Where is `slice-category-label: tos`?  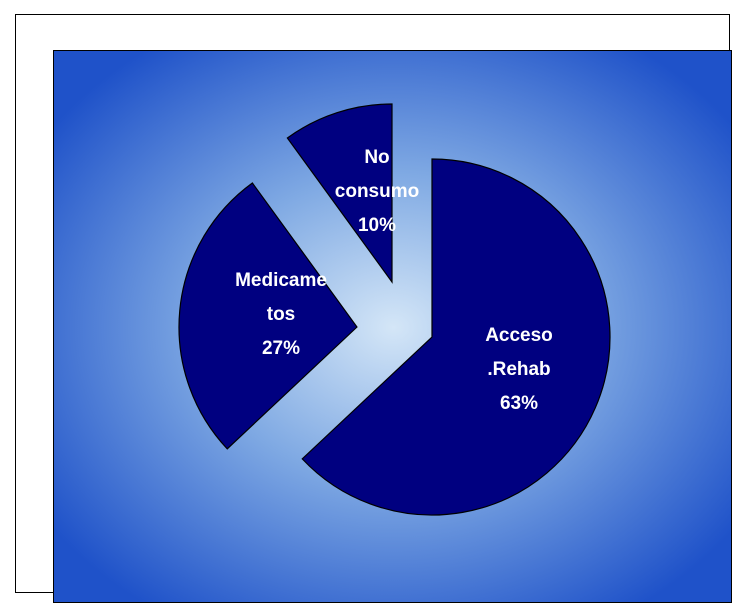
slice-category-label: tos is located at coordinates (281, 314).